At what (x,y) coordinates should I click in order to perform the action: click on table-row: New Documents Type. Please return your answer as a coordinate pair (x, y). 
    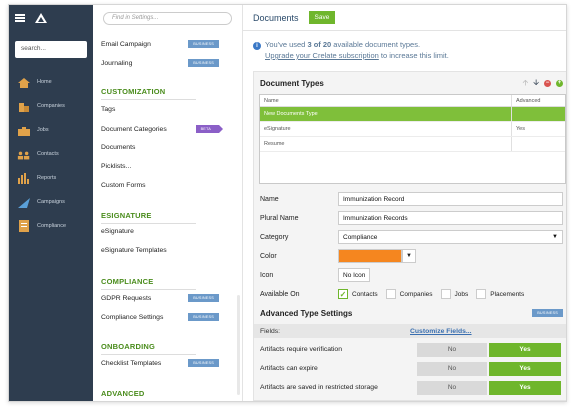
    Looking at the image, I should click on (412, 114).